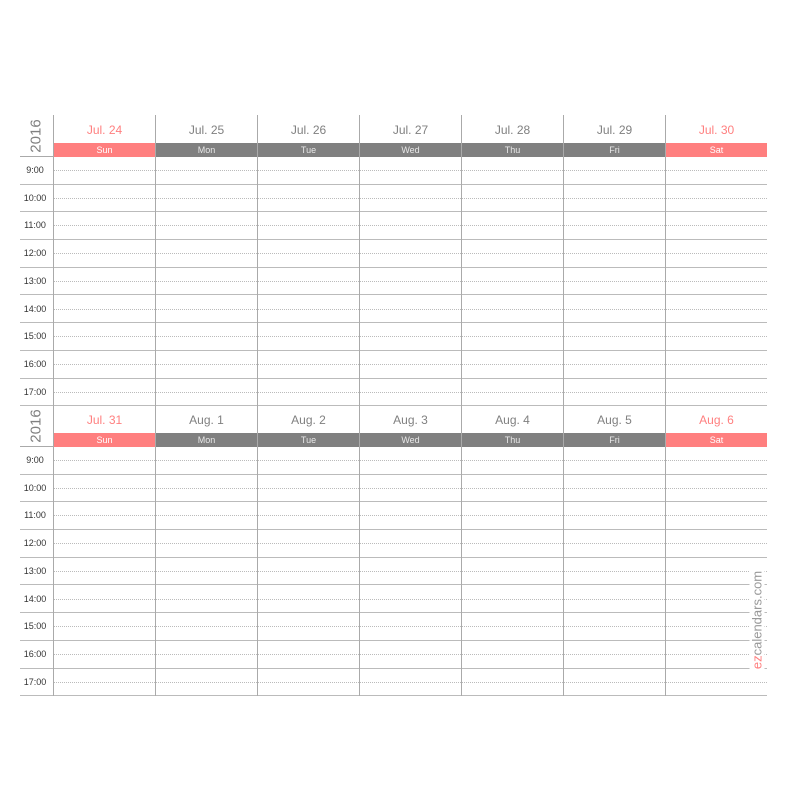 The height and width of the screenshot is (800, 800). What do you see at coordinates (512, 420) in the screenshot?
I see `day-date: Aug. 4` at bounding box center [512, 420].